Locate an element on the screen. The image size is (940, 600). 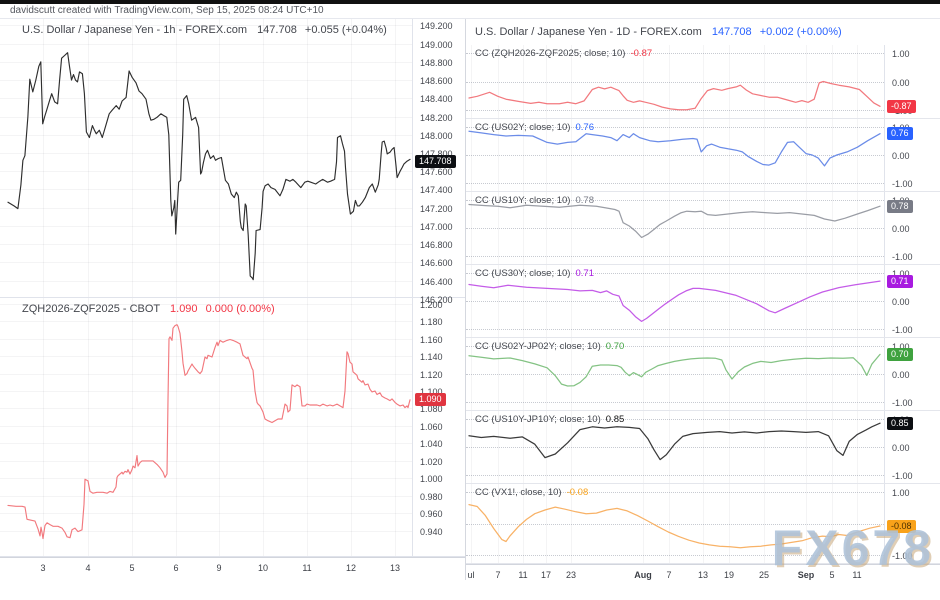
price-tick: 148.200 is located at coordinates (436, 117).